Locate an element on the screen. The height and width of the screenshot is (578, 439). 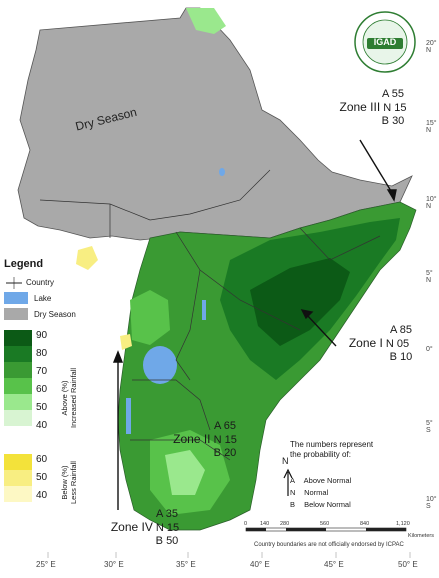
legend-lake: Lake is located at coordinates (27, 298).